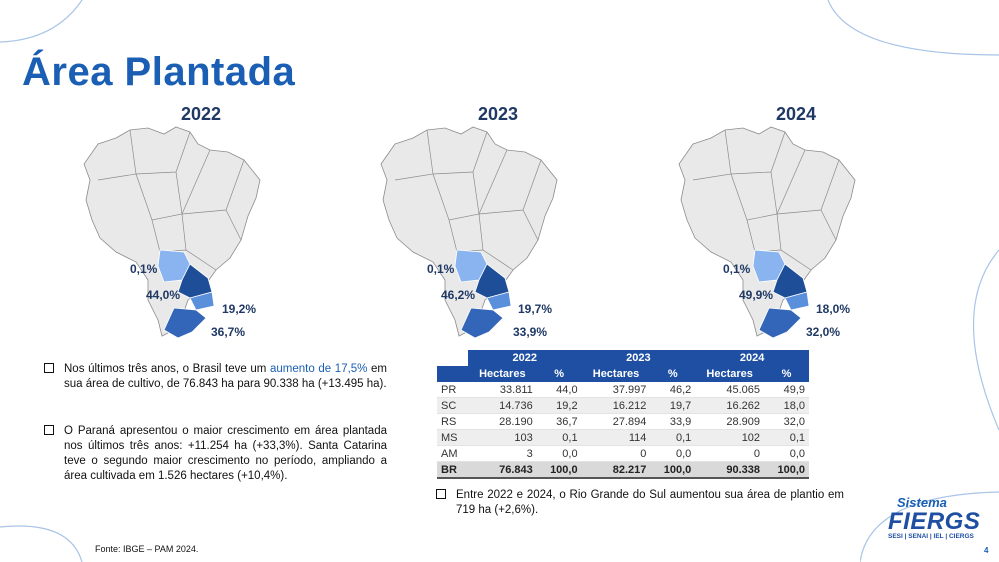 This screenshot has height=562, width=999. I want to click on table-cell: 102, so click(730, 437).